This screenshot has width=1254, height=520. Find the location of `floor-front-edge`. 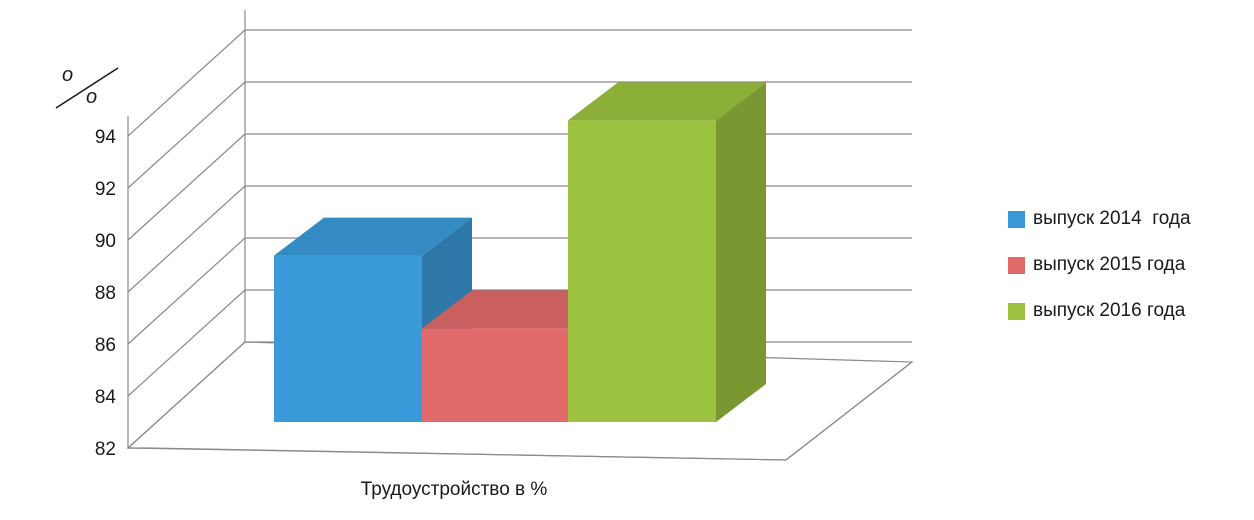

floor-front-edge is located at coordinates (457, 454).